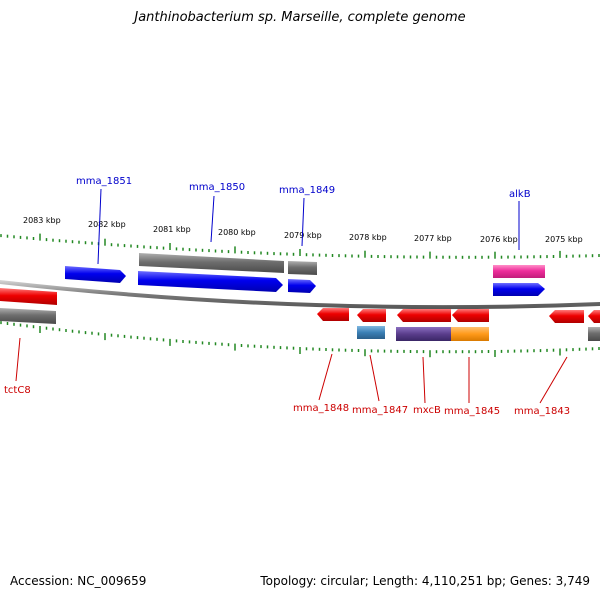 The height and width of the screenshot is (600, 600). I want to click on label-mma-1845: mma_1845, so click(472, 411).